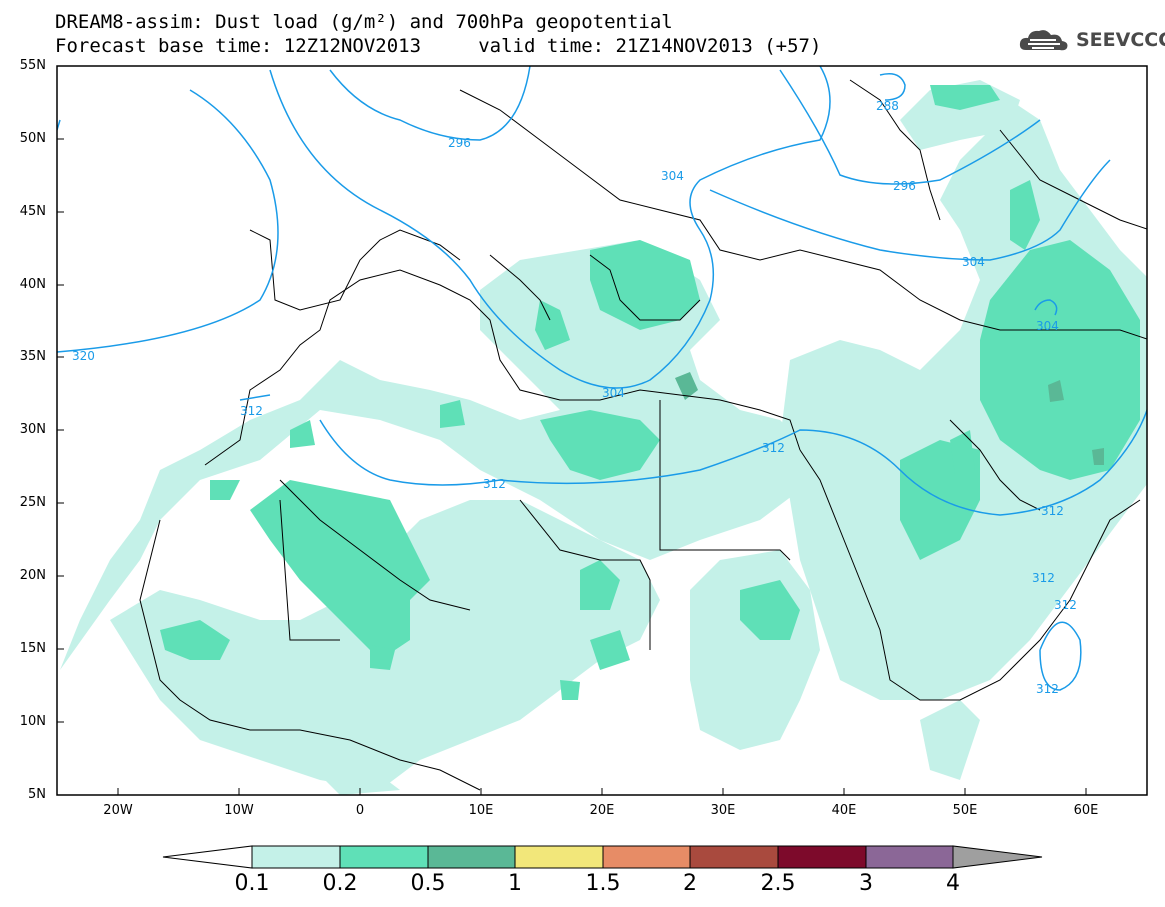  I want to click on lat-label: 20N, so click(32, 575).